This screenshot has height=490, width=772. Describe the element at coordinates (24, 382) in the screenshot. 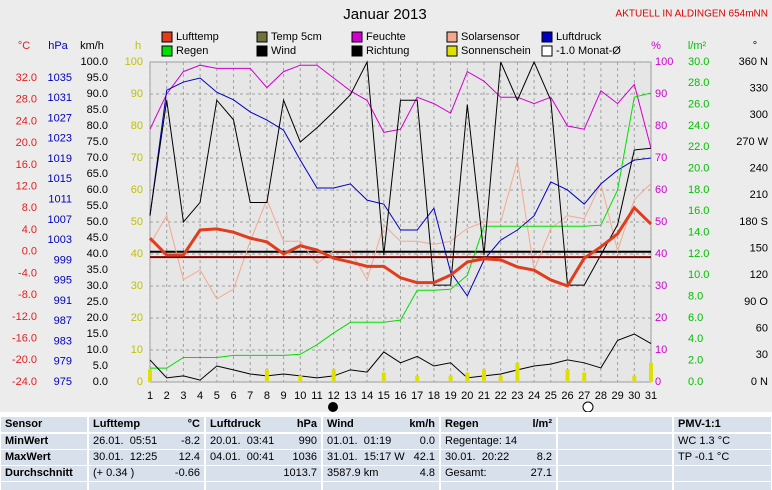

I see `y-tick-label: -24.0` at that location.